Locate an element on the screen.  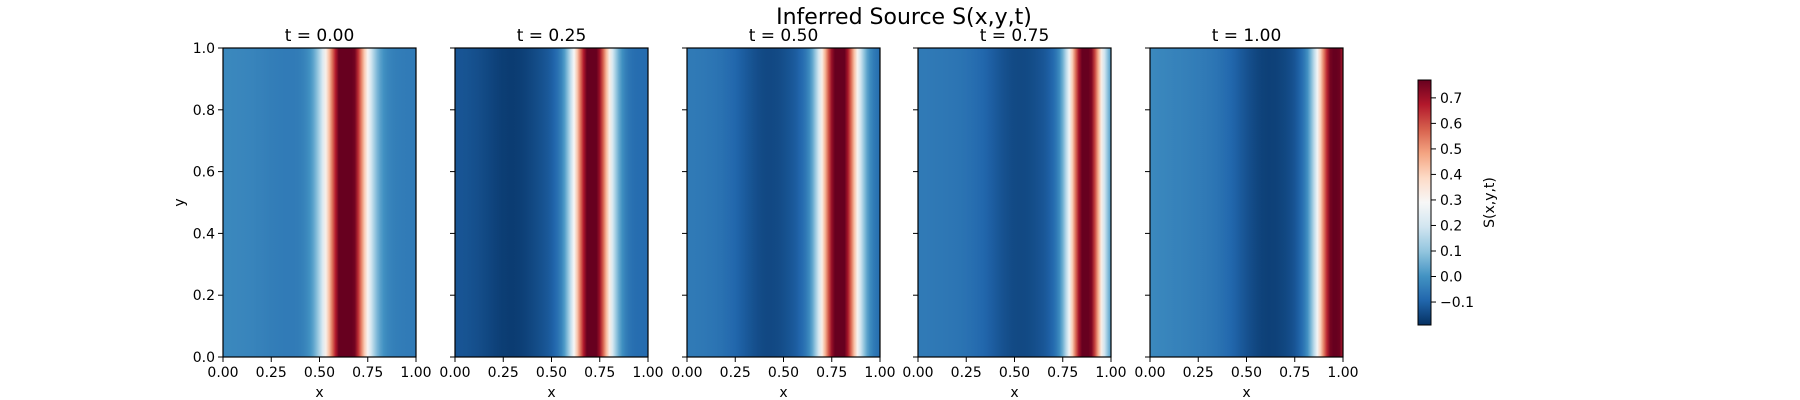
colorbar-tick-label: 0.1 is located at coordinates (1451, 252).